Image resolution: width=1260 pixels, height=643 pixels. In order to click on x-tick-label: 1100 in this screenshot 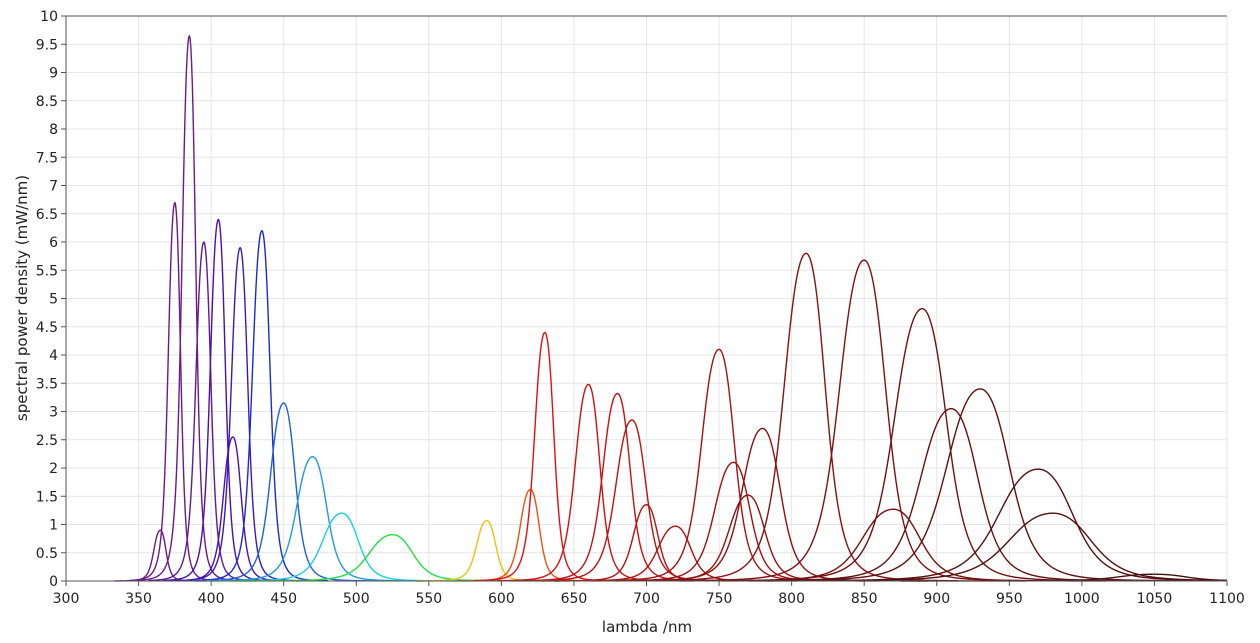, I will do `click(1227, 599)`.